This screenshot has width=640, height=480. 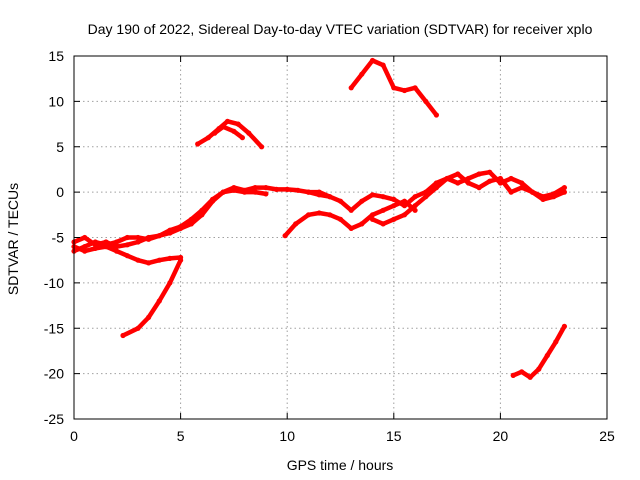 What do you see at coordinates (58, 238) in the screenshot?
I see `y-tick-label: -5` at bounding box center [58, 238].